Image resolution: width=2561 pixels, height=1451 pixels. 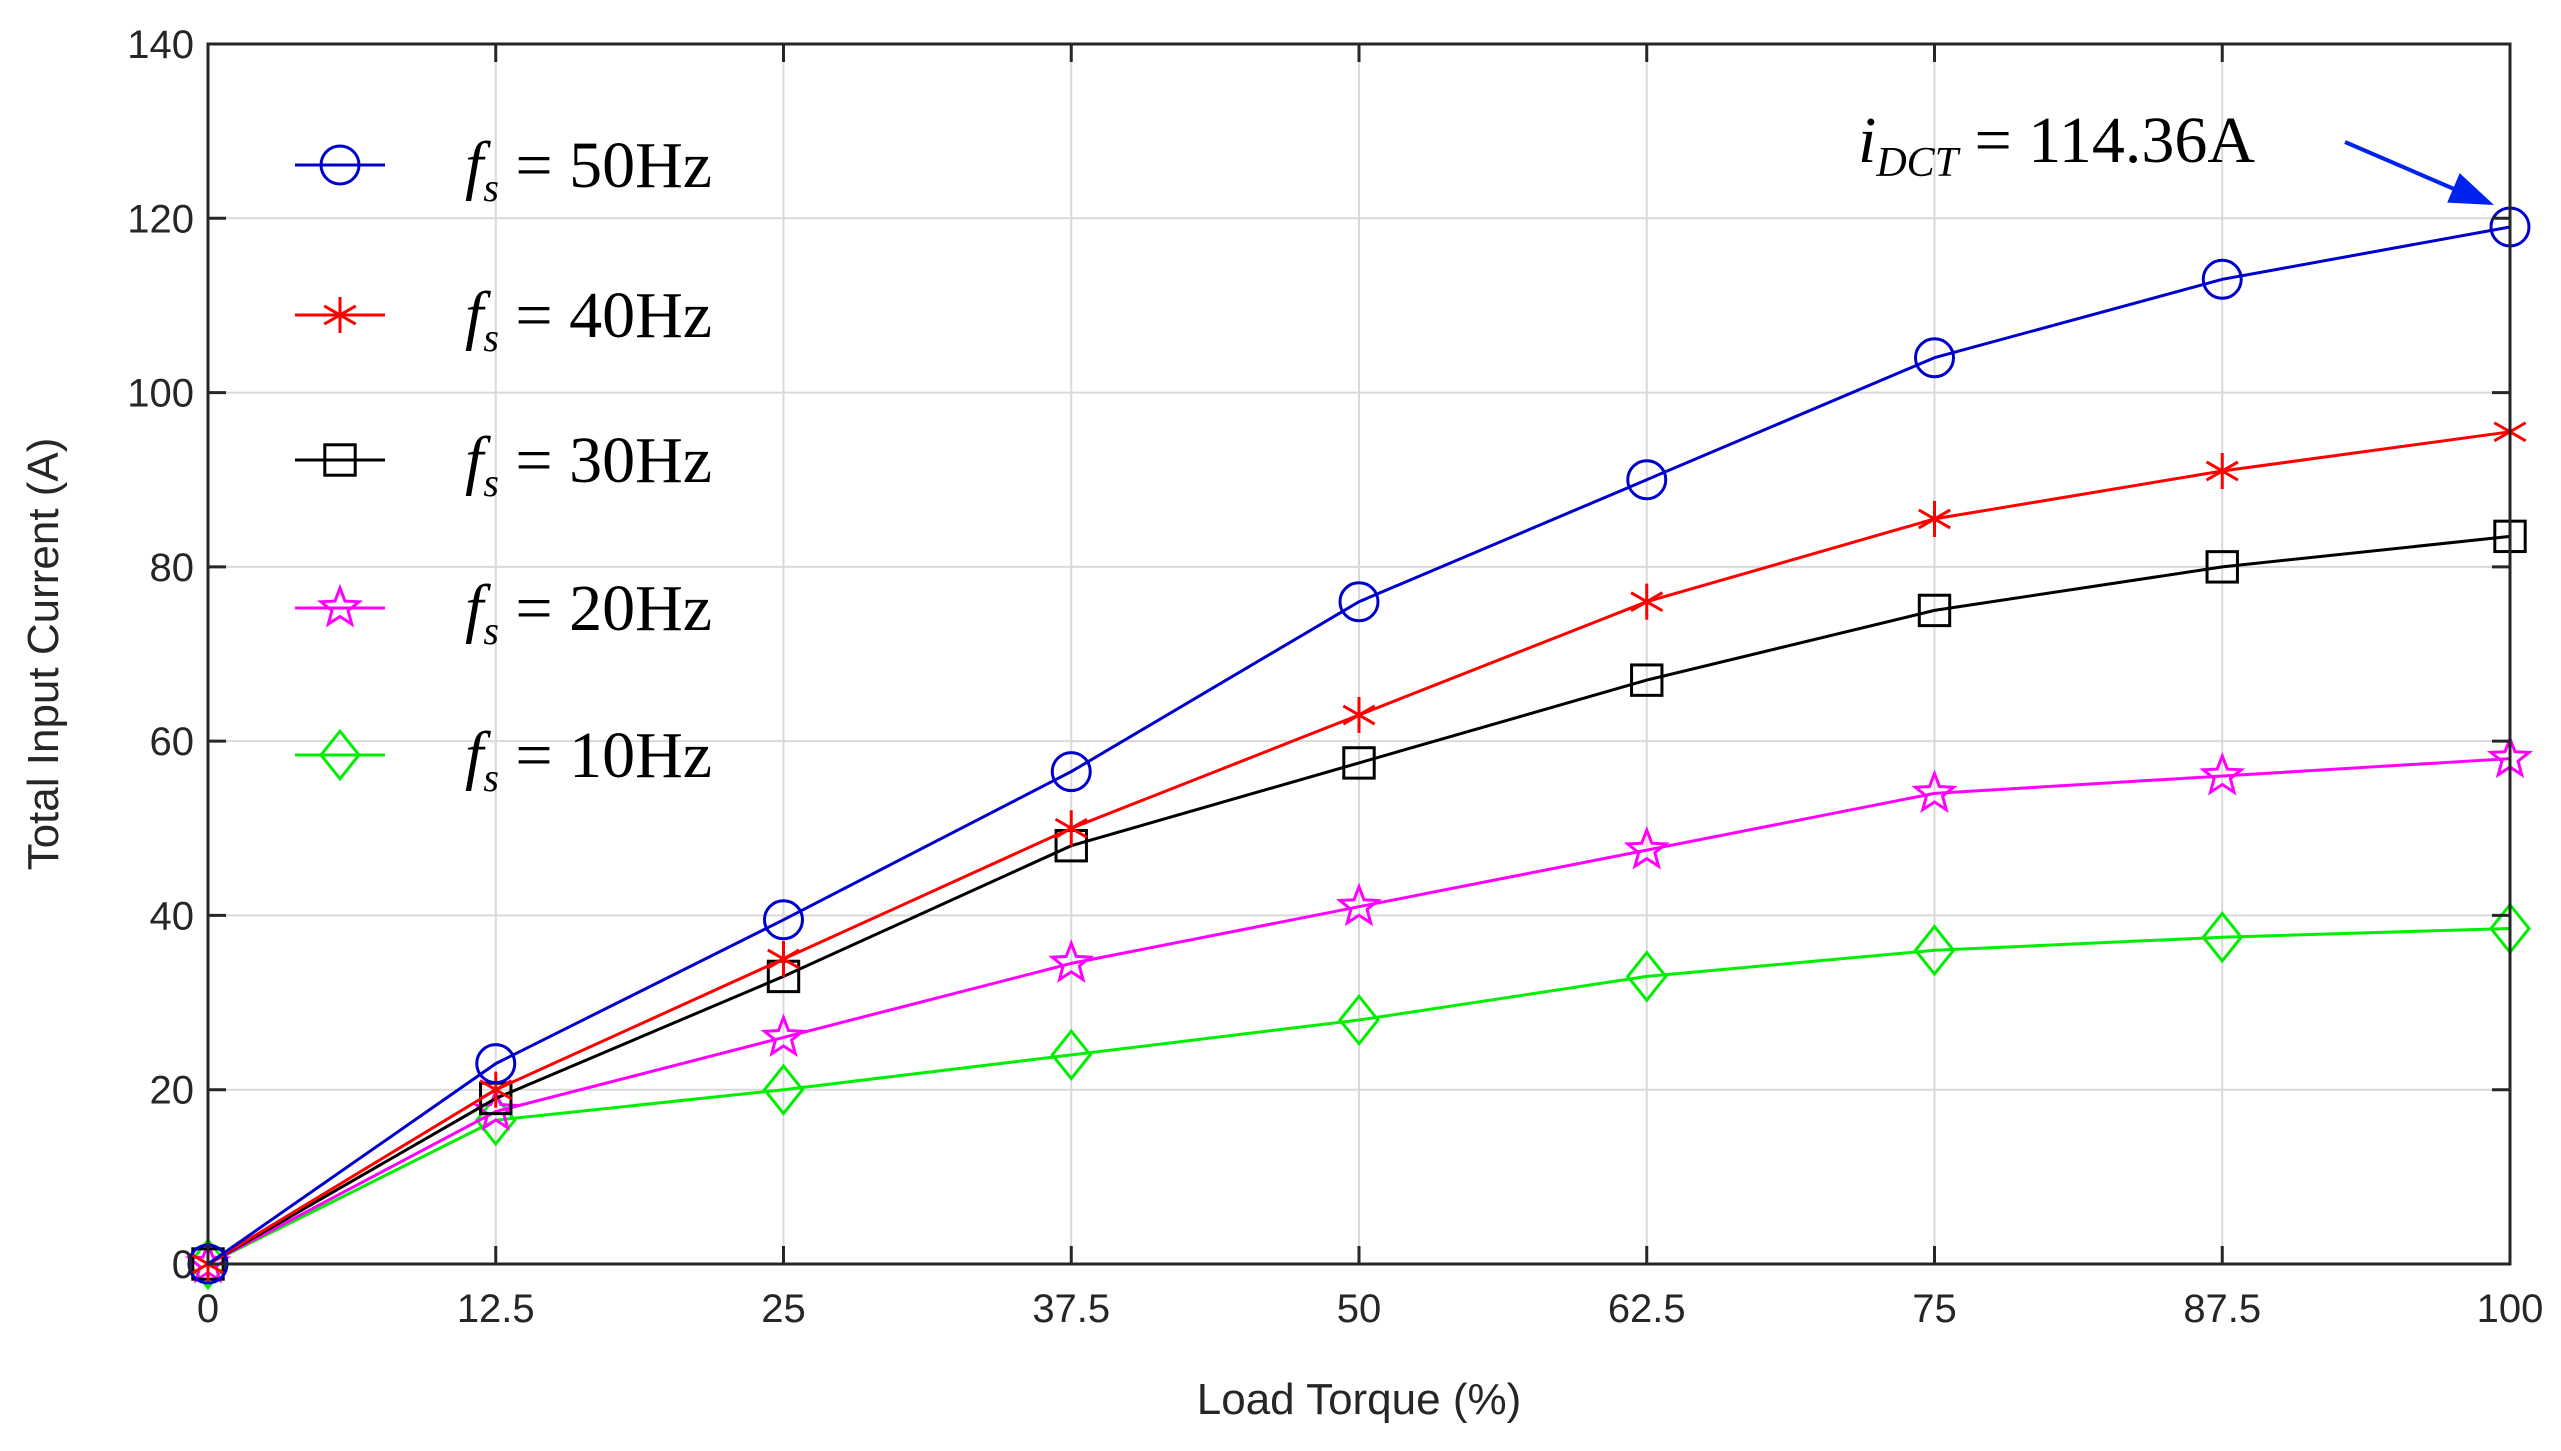 I want to click on legend-label-20hz: fs = 20Hz, so click(x=588, y=612).